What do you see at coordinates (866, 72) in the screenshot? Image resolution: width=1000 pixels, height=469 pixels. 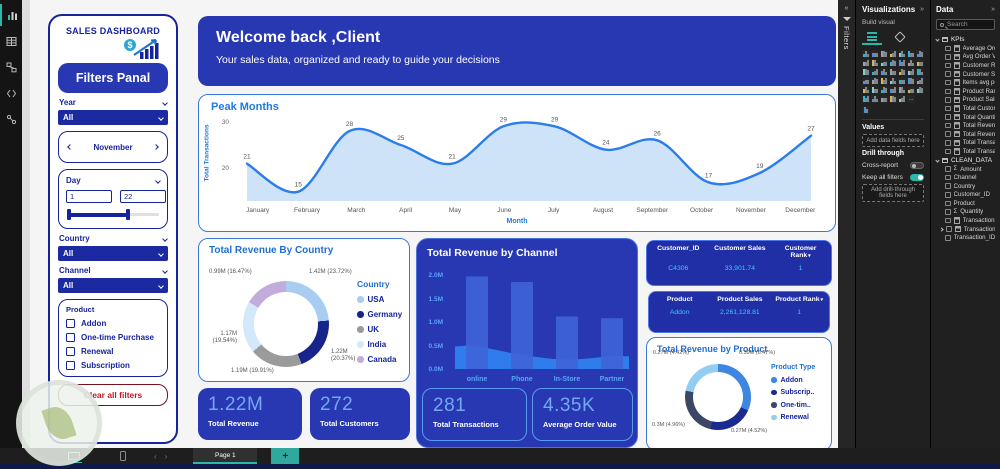 I see `viz-icon-scatter-chart` at bounding box center [866, 72].